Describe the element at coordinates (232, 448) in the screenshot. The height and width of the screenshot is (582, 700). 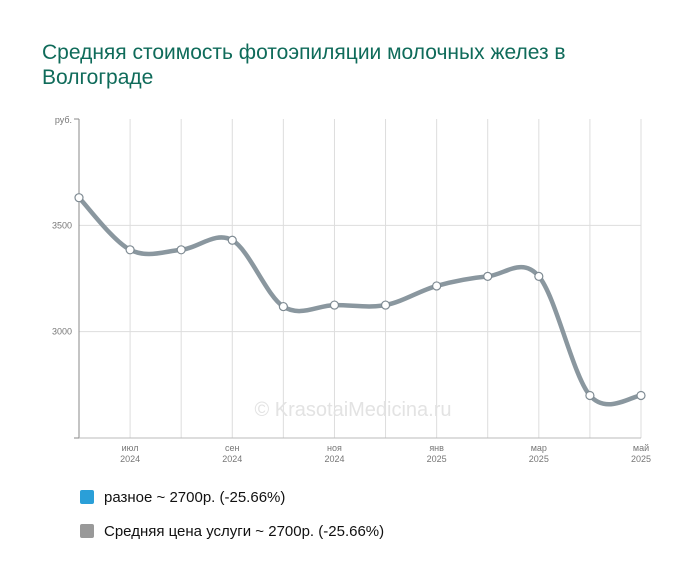
I see `x-tick-label-month: сен` at that location.